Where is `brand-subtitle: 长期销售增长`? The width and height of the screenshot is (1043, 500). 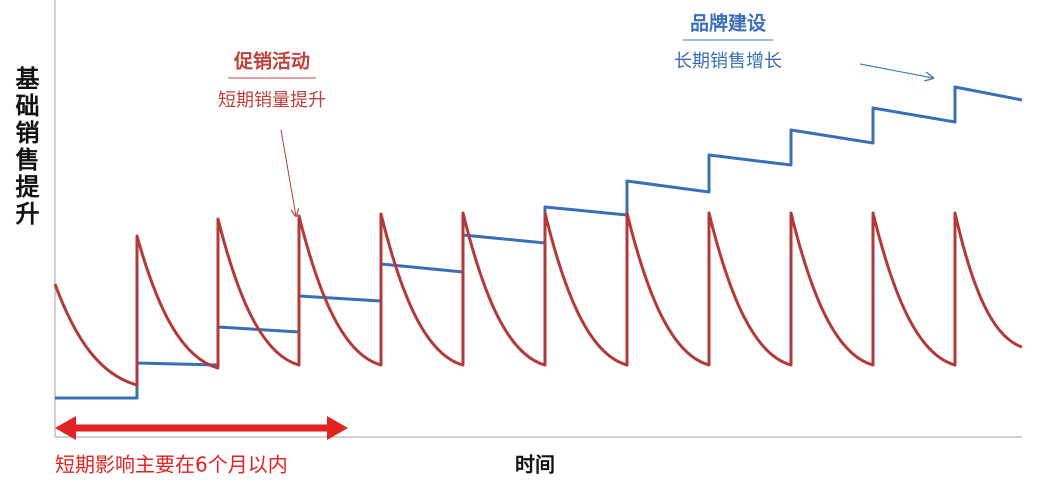 brand-subtitle: 长期销售增长 is located at coordinates (728, 61).